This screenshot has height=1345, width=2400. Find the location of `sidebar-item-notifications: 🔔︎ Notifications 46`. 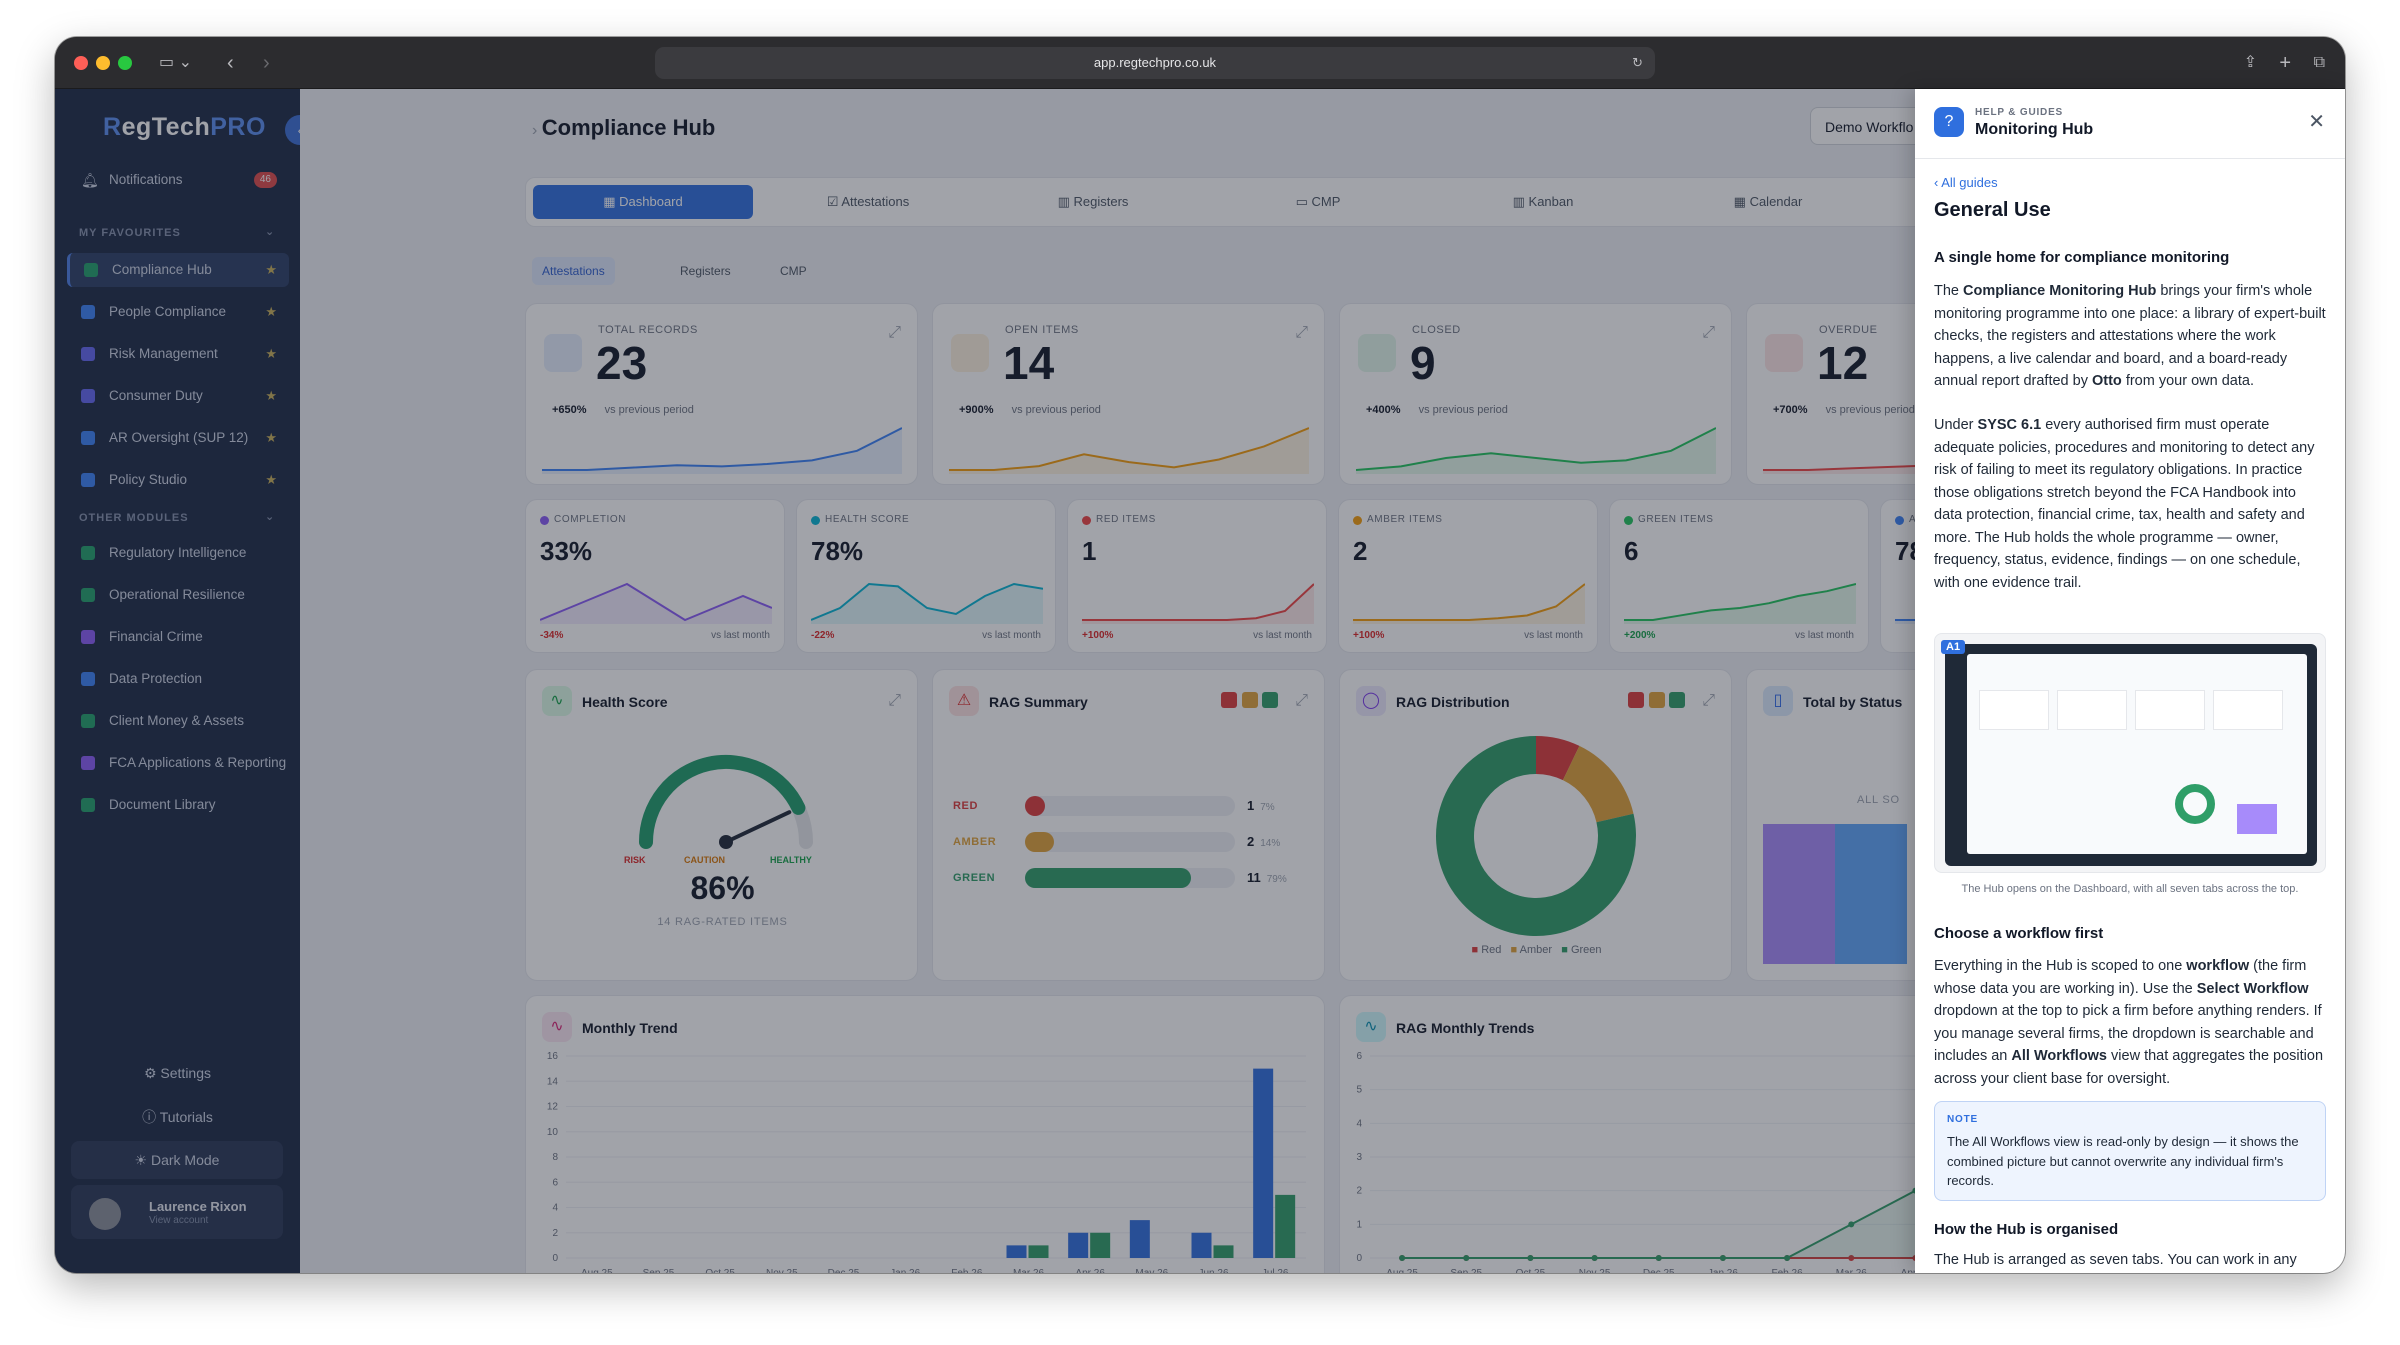

sidebar-item-notifications: 🔔︎ Notifications 46 is located at coordinates (178, 180).